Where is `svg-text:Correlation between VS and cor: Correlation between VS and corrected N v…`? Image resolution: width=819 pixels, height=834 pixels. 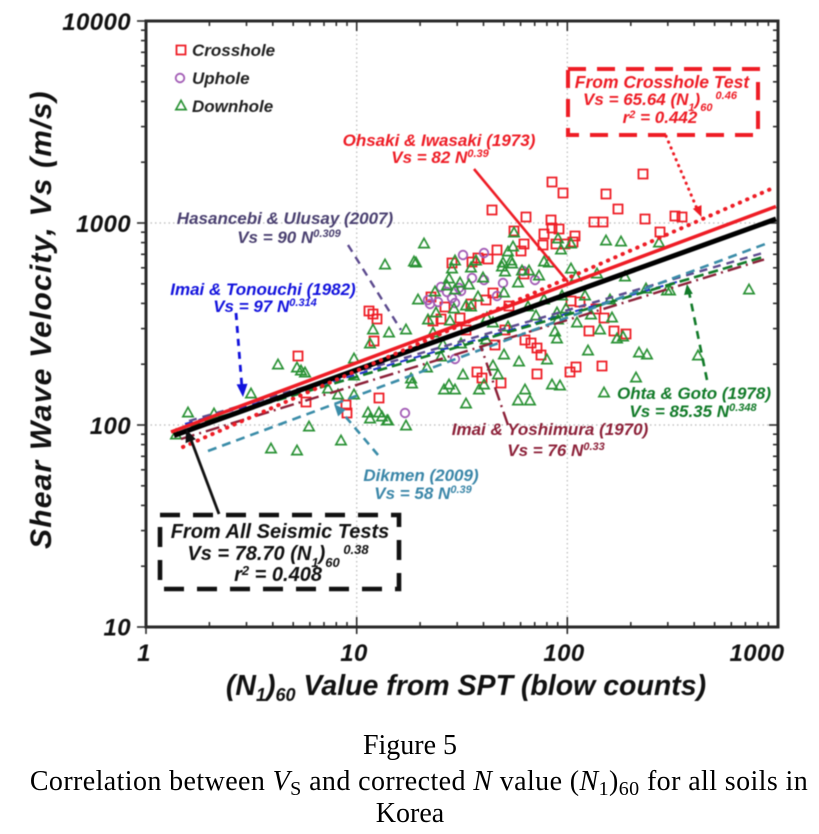 svg-text:Correlation between VS and cor: Correlation between VS and corrected N v… is located at coordinates (419, 783).